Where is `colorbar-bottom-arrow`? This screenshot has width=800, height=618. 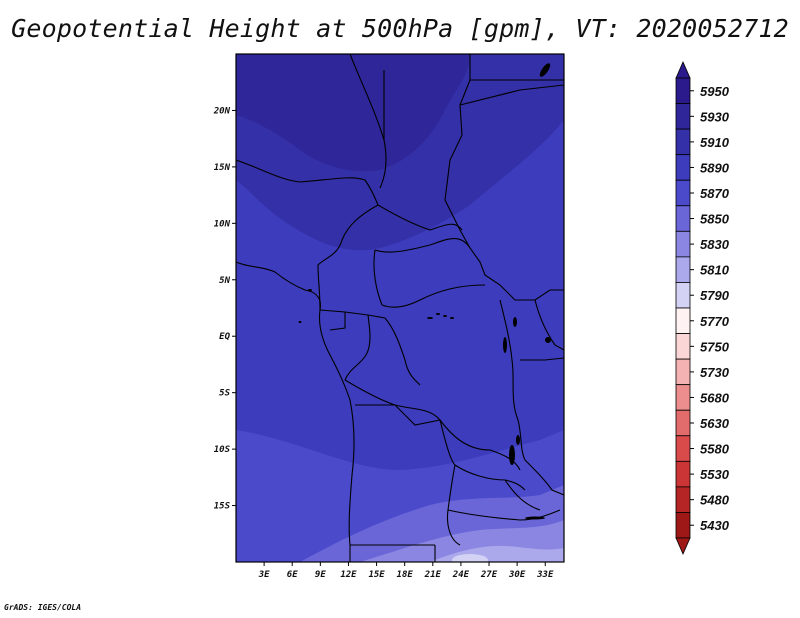
colorbar-bottom-arrow is located at coordinates (683, 546).